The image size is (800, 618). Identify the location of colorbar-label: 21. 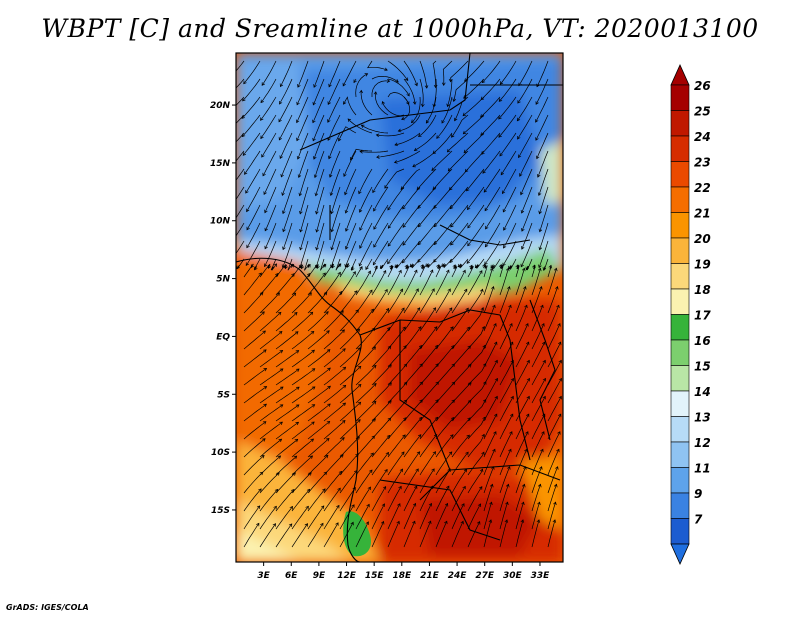
(702, 214).